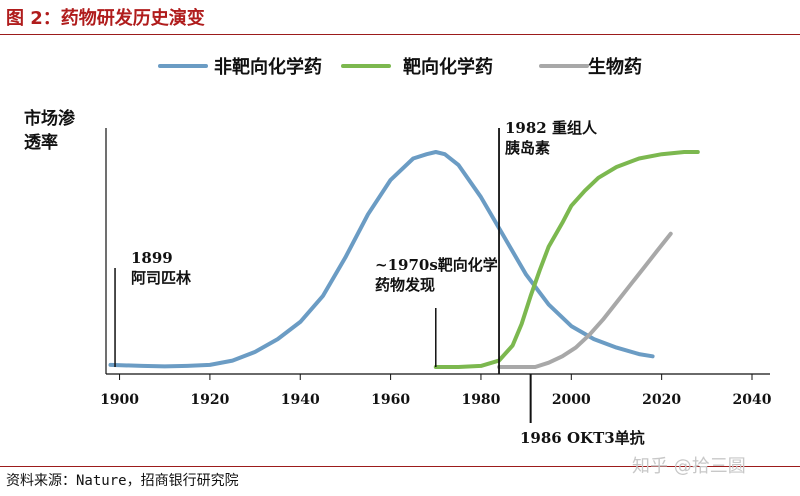 The height and width of the screenshot is (496, 800). Describe the element at coordinates (209, 400) in the screenshot. I see `x-tick-label-1: 1920` at that location.